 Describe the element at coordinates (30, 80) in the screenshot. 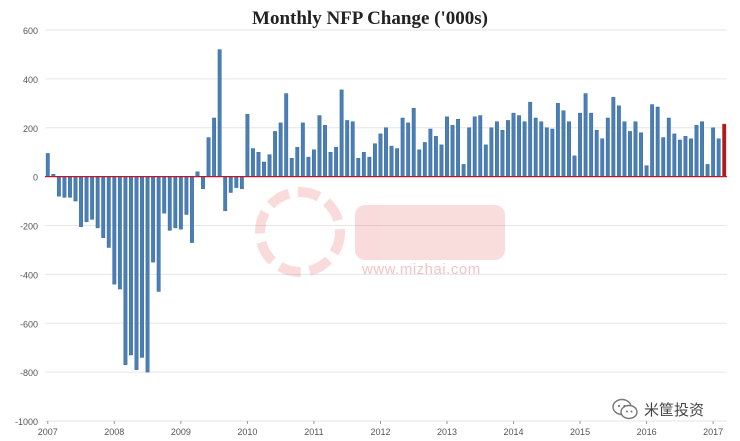

I see `y-tick-label: 400` at that location.